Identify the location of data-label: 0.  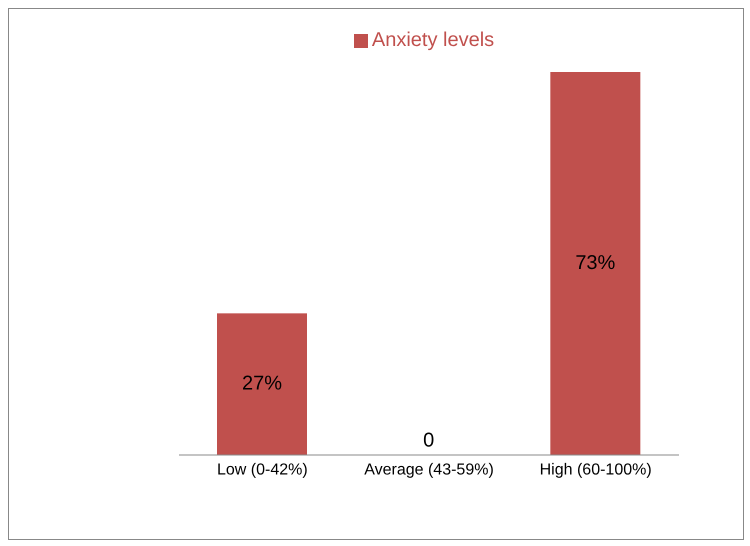
(428, 440).